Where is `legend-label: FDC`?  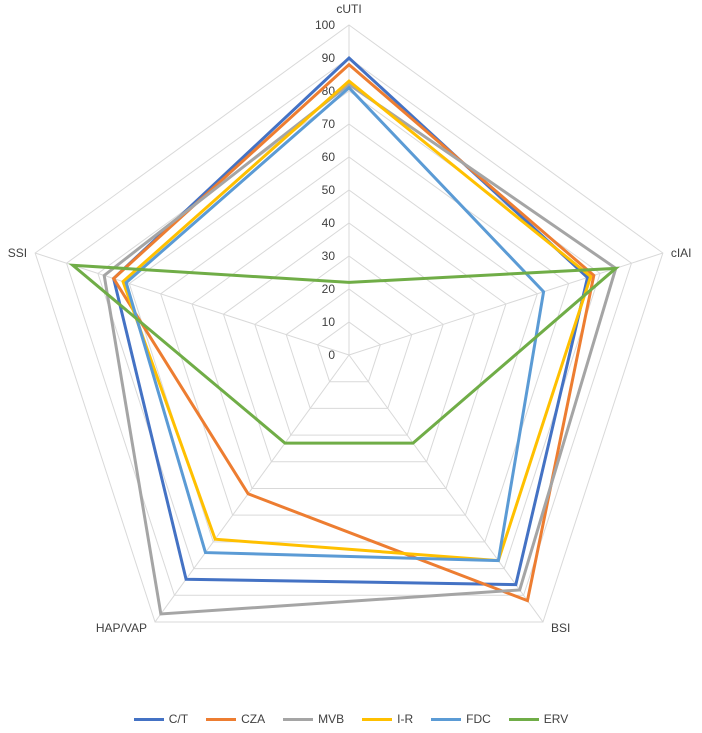 legend-label: FDC is located at coordinates (478, 719).